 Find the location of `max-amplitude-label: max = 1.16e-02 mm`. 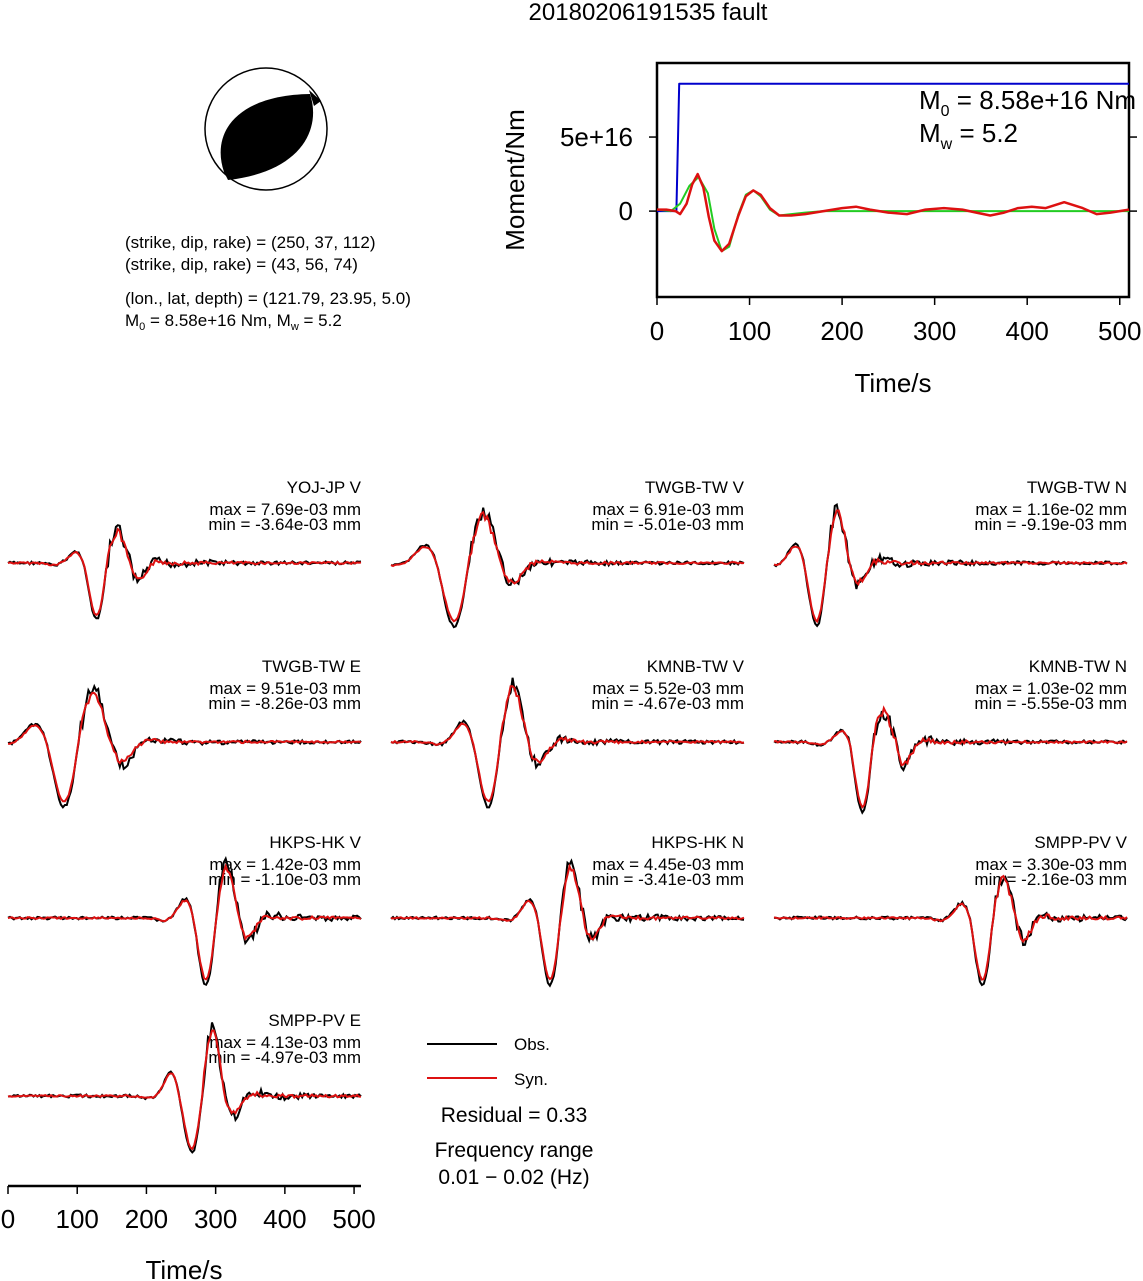

max-amplitude-label: max = 1.16e-02 mm is located at coordinates (1051, 509).